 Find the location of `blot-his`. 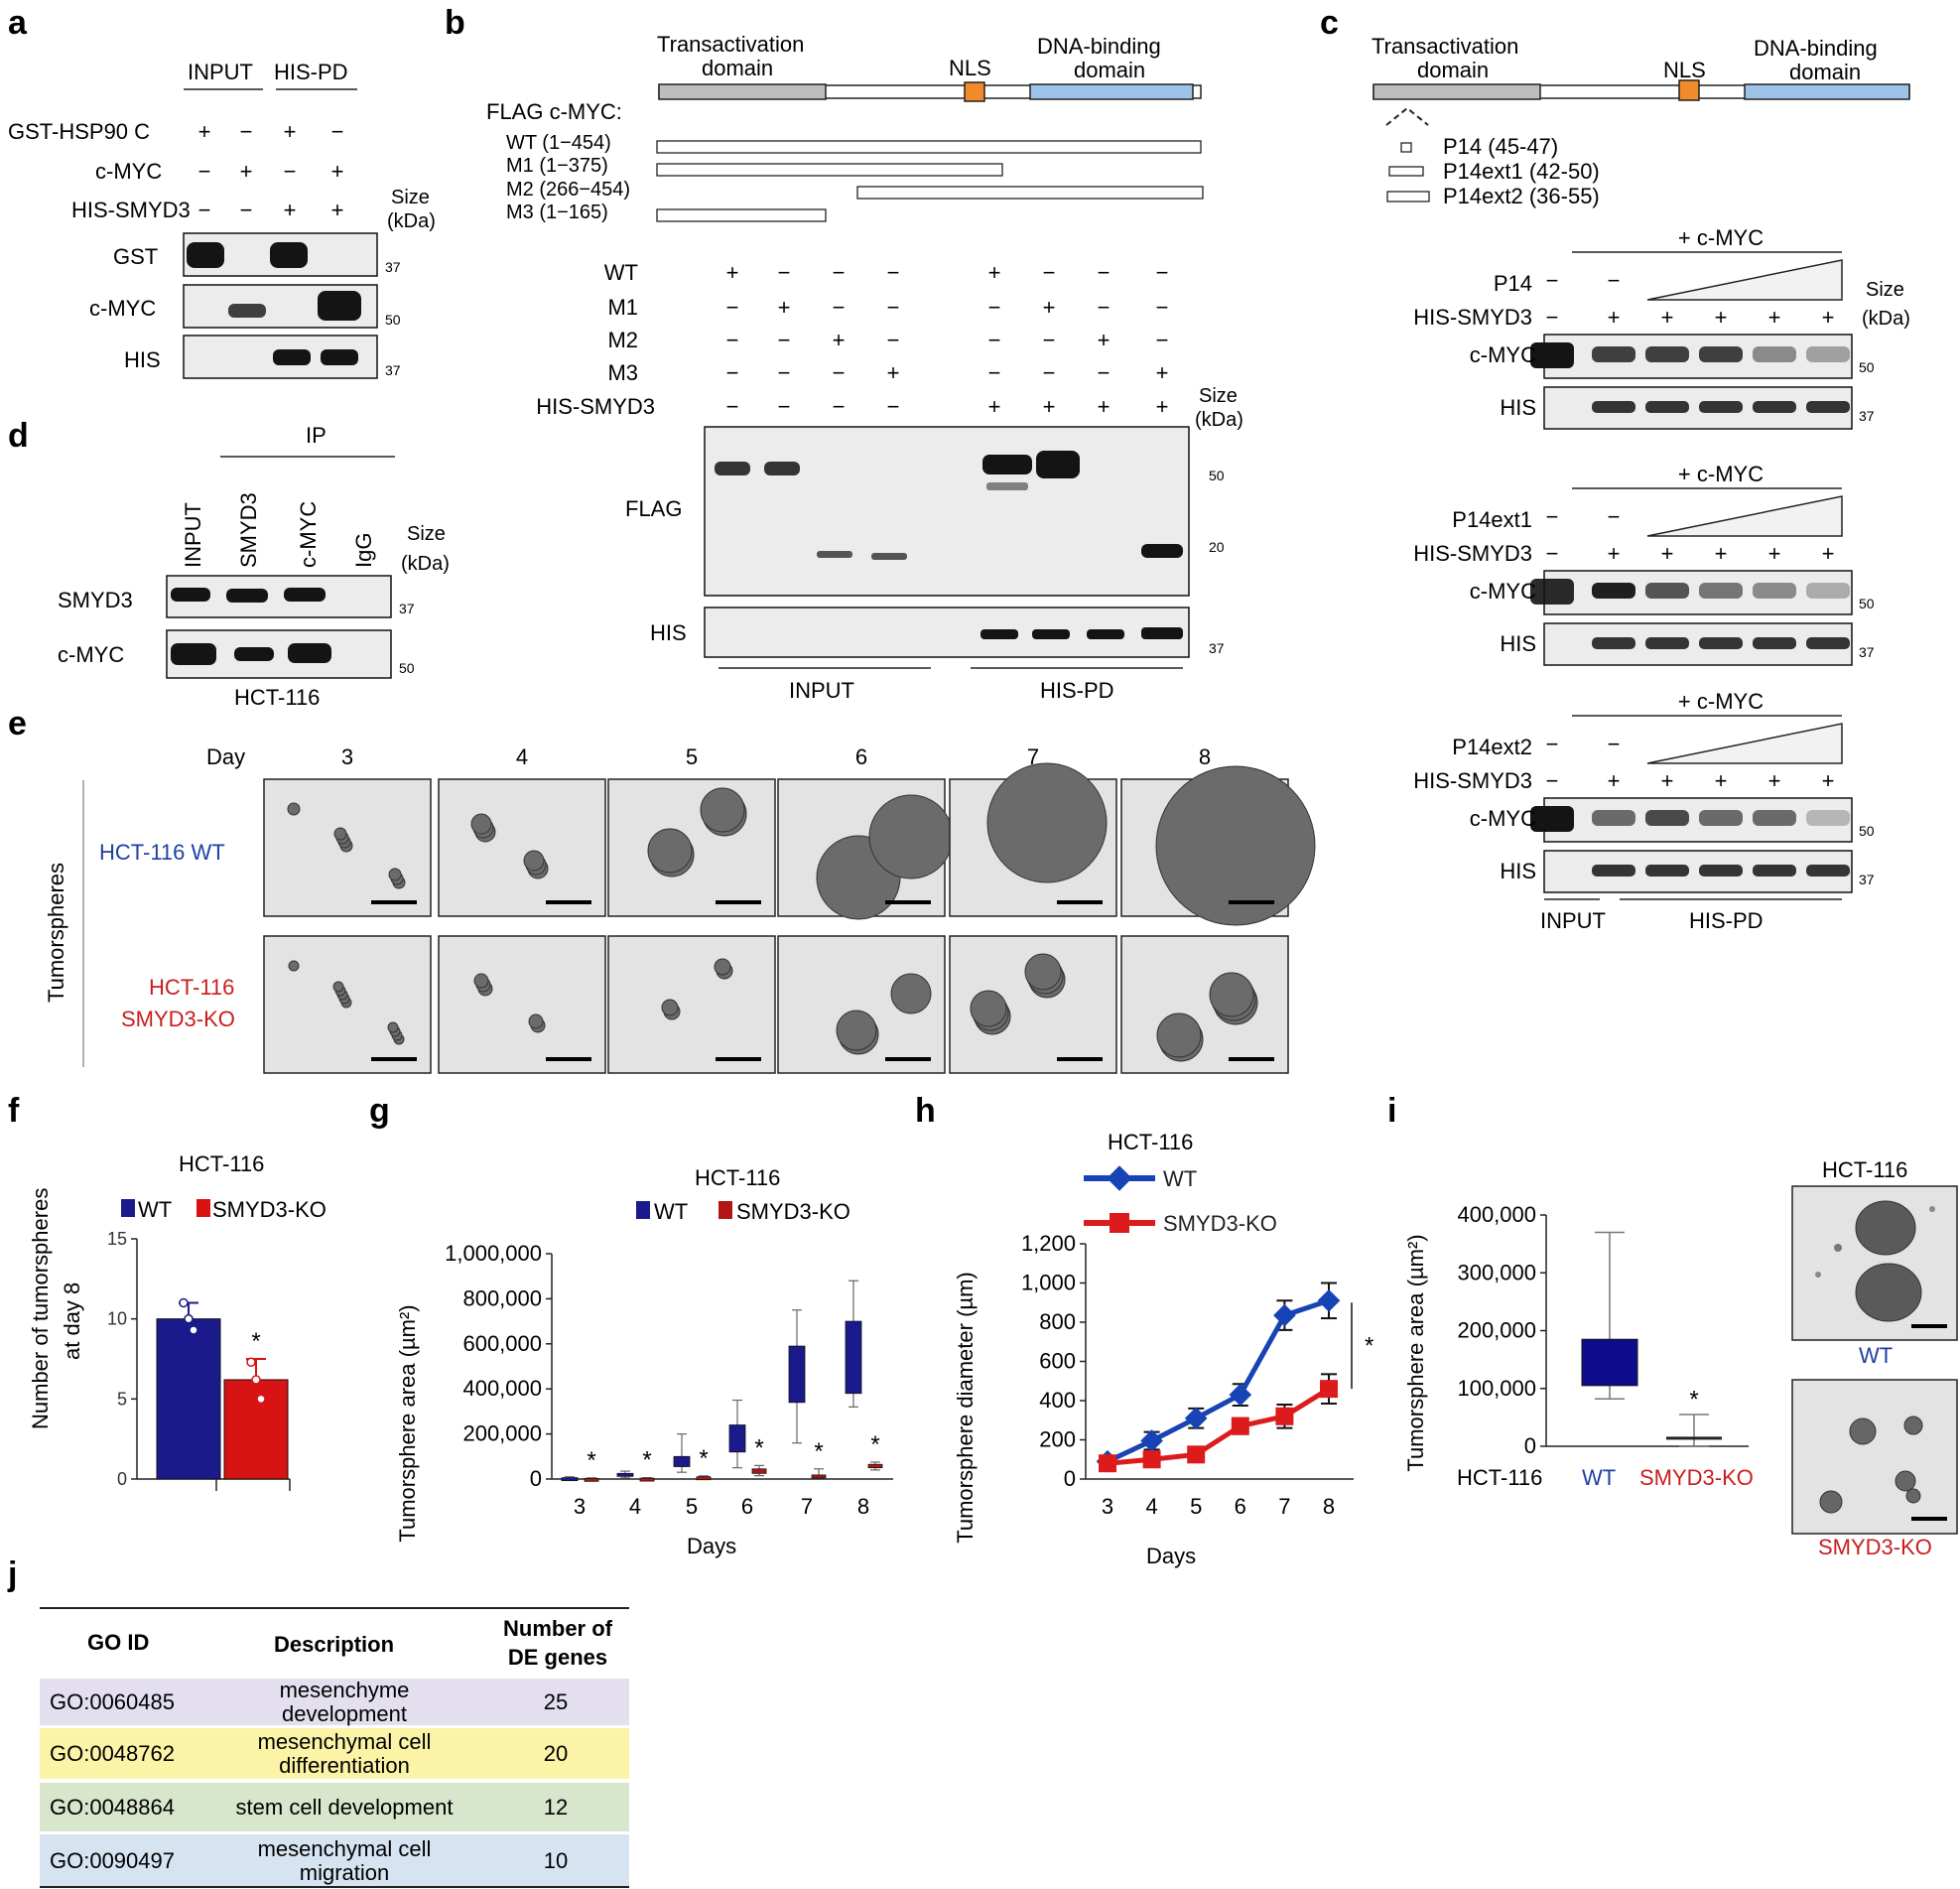

blot-his is located at coordinates (1698, 644).